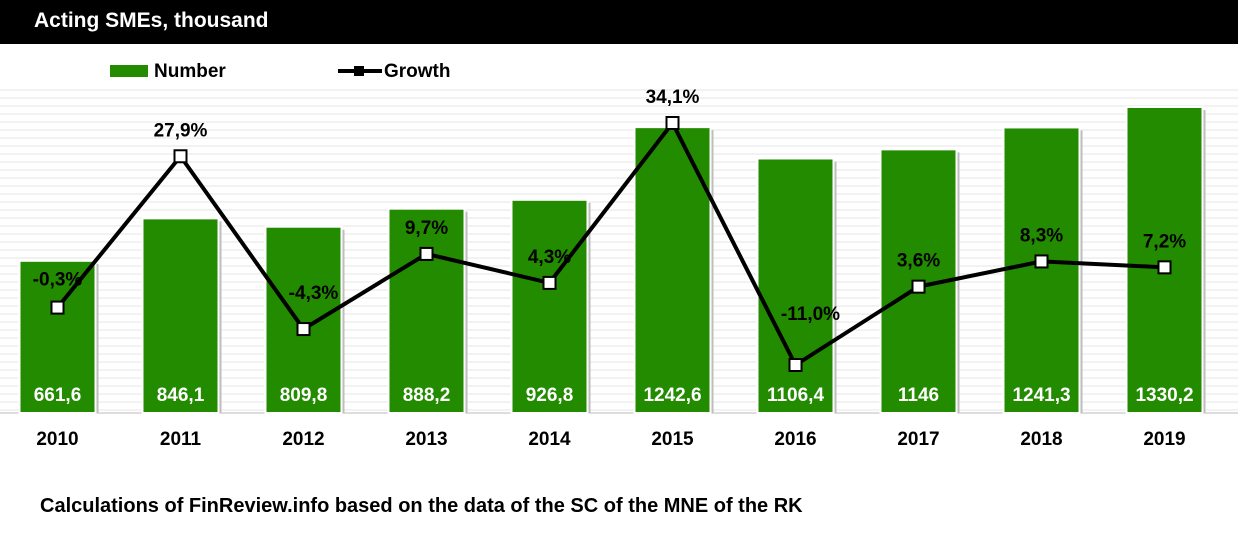 Image resolution: width=1238 pixels, height=535 pixels. Describe the element at coordinates (181, 395) in the screenshot. I see `bar-value-label: 846,1` at that location.